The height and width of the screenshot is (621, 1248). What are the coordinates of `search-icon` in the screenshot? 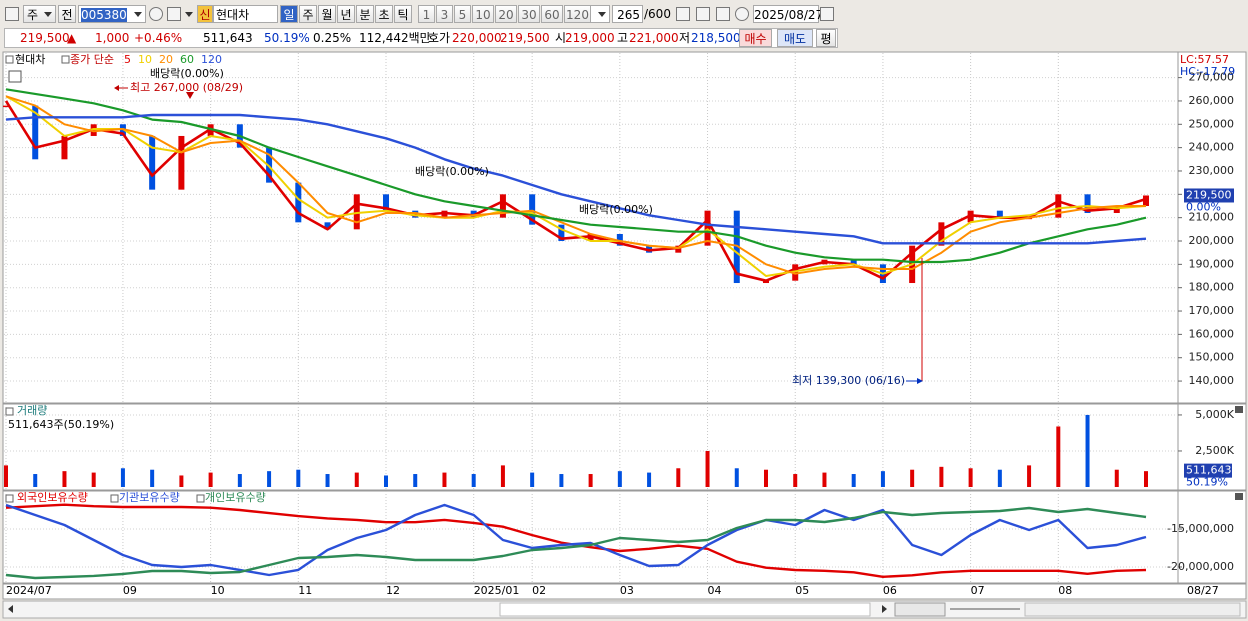 It's located at (156, 14).